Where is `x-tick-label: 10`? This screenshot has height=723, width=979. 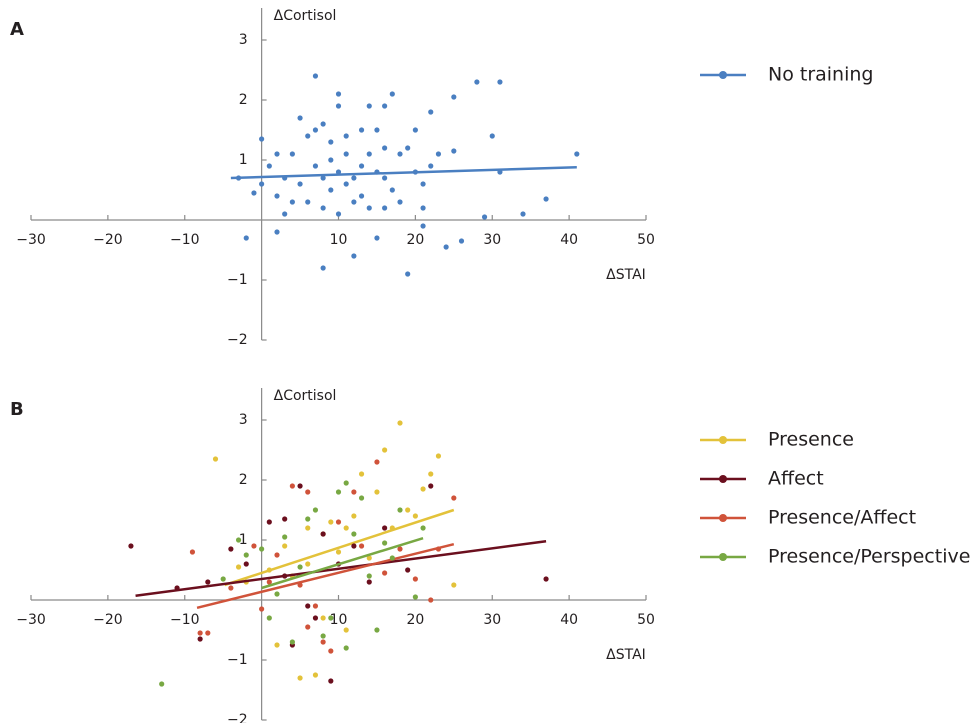 x-tick-label: 10 is located at coordinates (339, 240).